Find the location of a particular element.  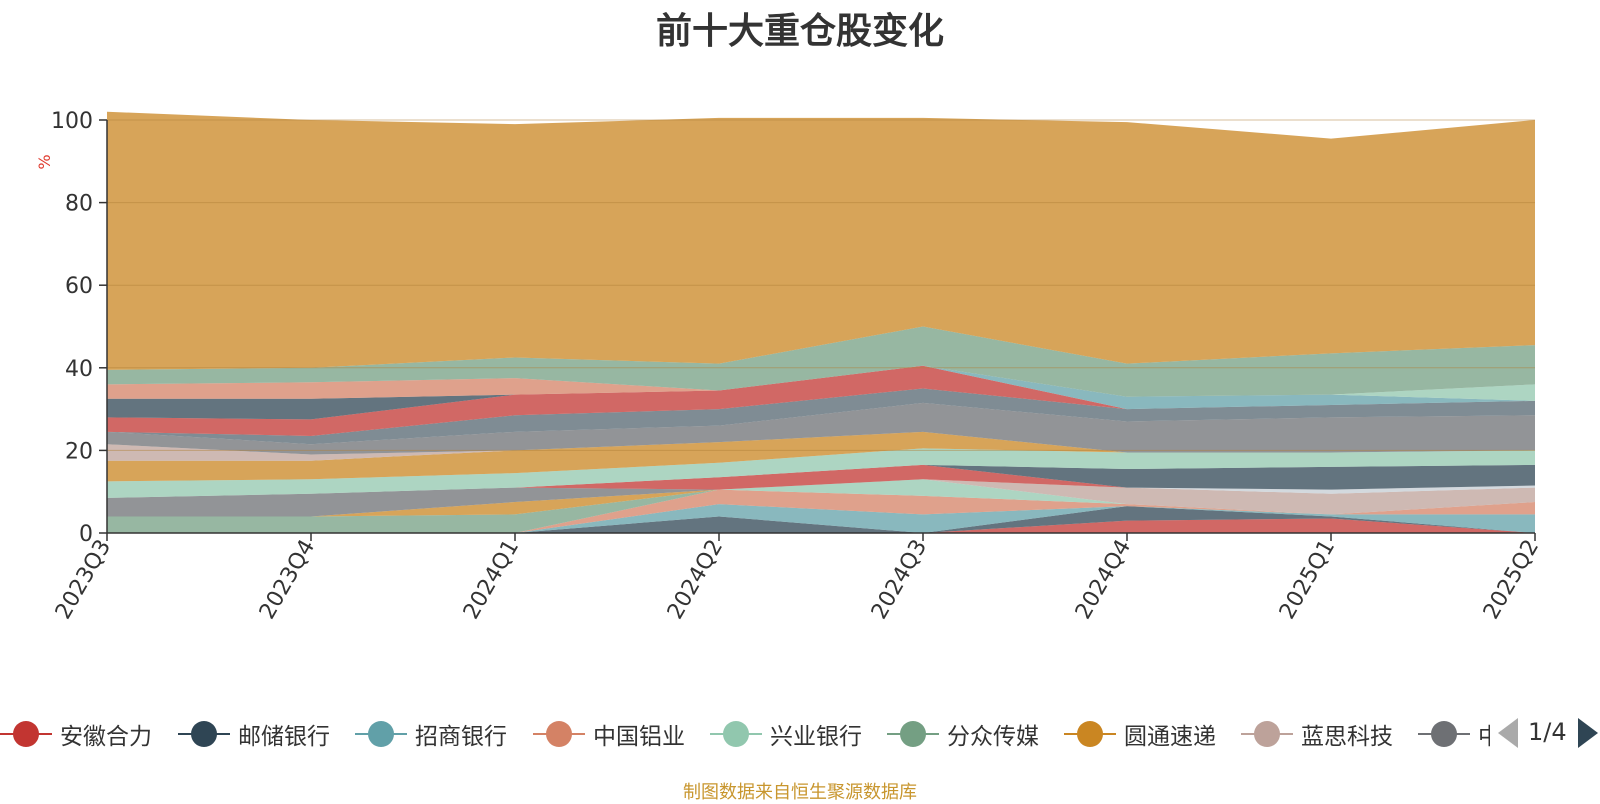

legend-prev-page-icon is located at coordinates (1508, 733).